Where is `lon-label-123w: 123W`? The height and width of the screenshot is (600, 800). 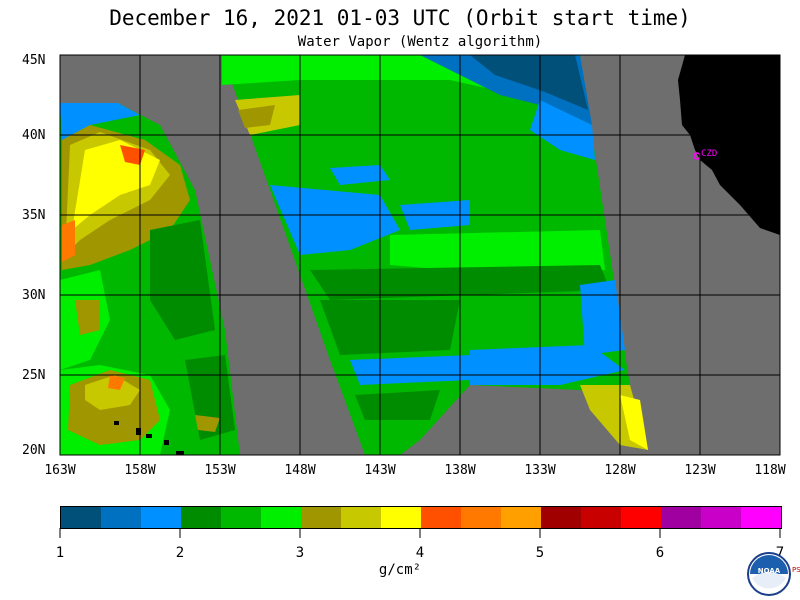
lon-label-123w: 123W is located at coordinates (700, 470).